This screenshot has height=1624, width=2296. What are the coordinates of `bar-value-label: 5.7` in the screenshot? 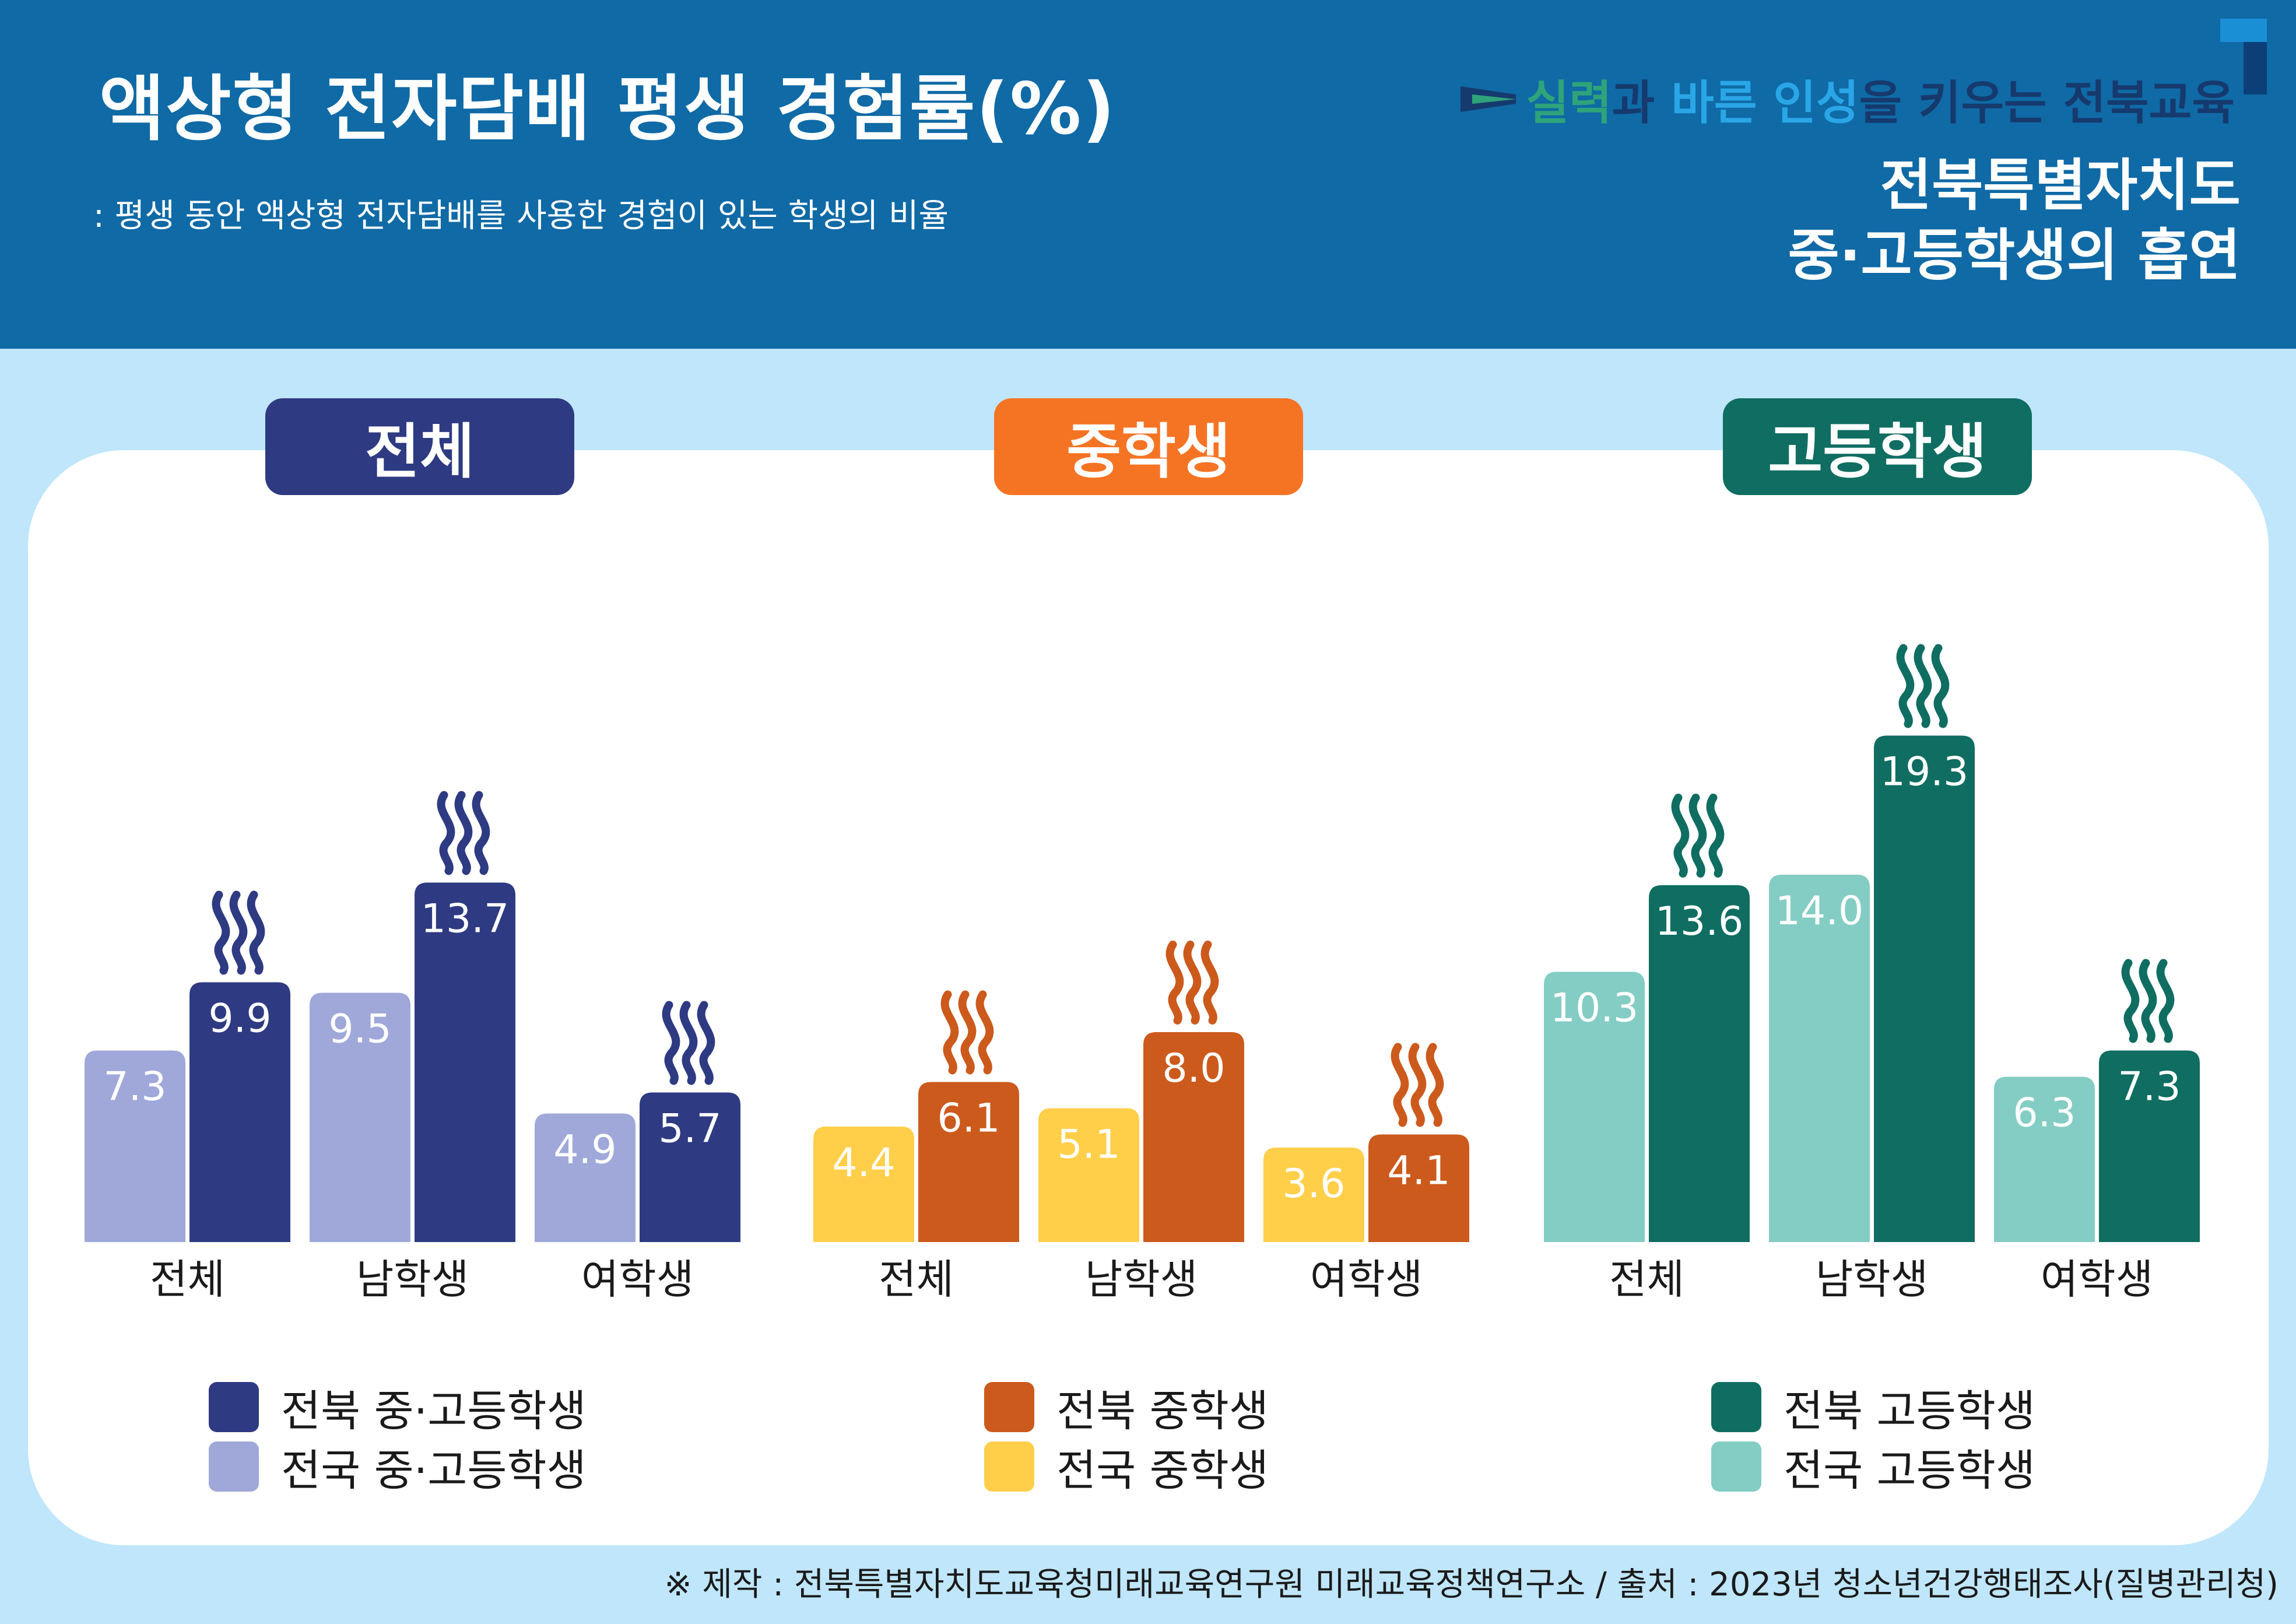 It's located at (689, 1129).